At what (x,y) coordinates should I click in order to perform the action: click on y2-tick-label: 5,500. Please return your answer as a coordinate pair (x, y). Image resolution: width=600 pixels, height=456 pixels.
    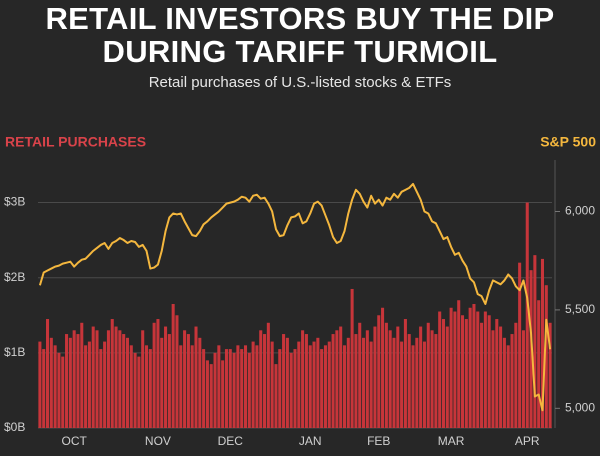
    Looking at the image, I should click on (580, 309).